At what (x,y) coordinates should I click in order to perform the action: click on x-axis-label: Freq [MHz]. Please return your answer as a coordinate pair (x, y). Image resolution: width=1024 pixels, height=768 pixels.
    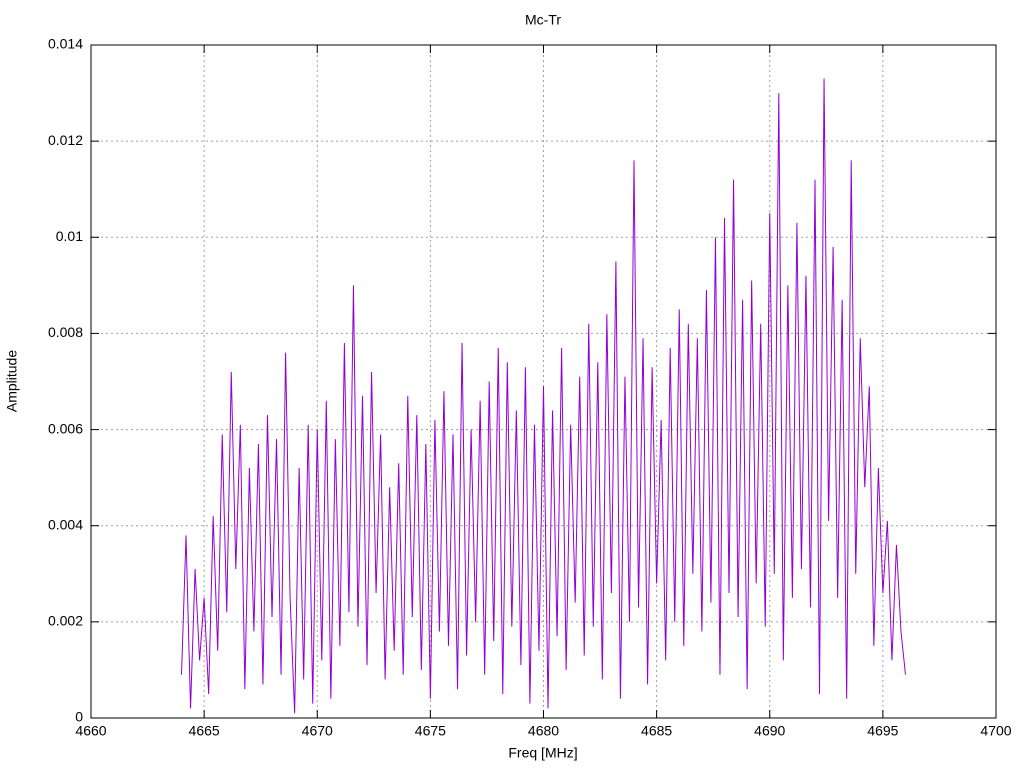
    Looking at the image, I should click on (542, 753).